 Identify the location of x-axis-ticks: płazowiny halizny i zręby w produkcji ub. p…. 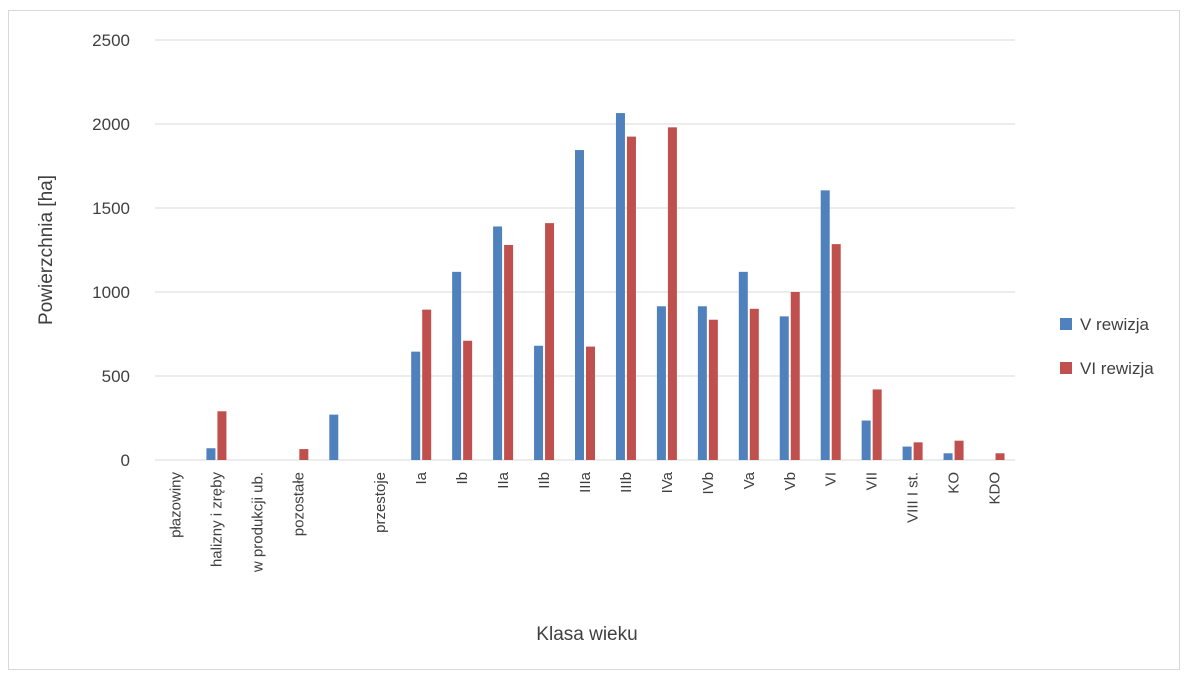
(585, 522).